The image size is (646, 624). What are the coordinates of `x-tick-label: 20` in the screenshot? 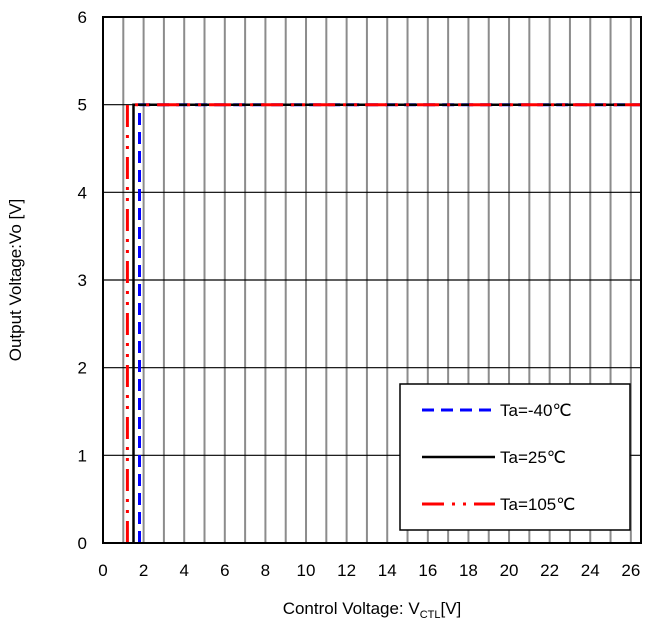 It's located at (509, 570).